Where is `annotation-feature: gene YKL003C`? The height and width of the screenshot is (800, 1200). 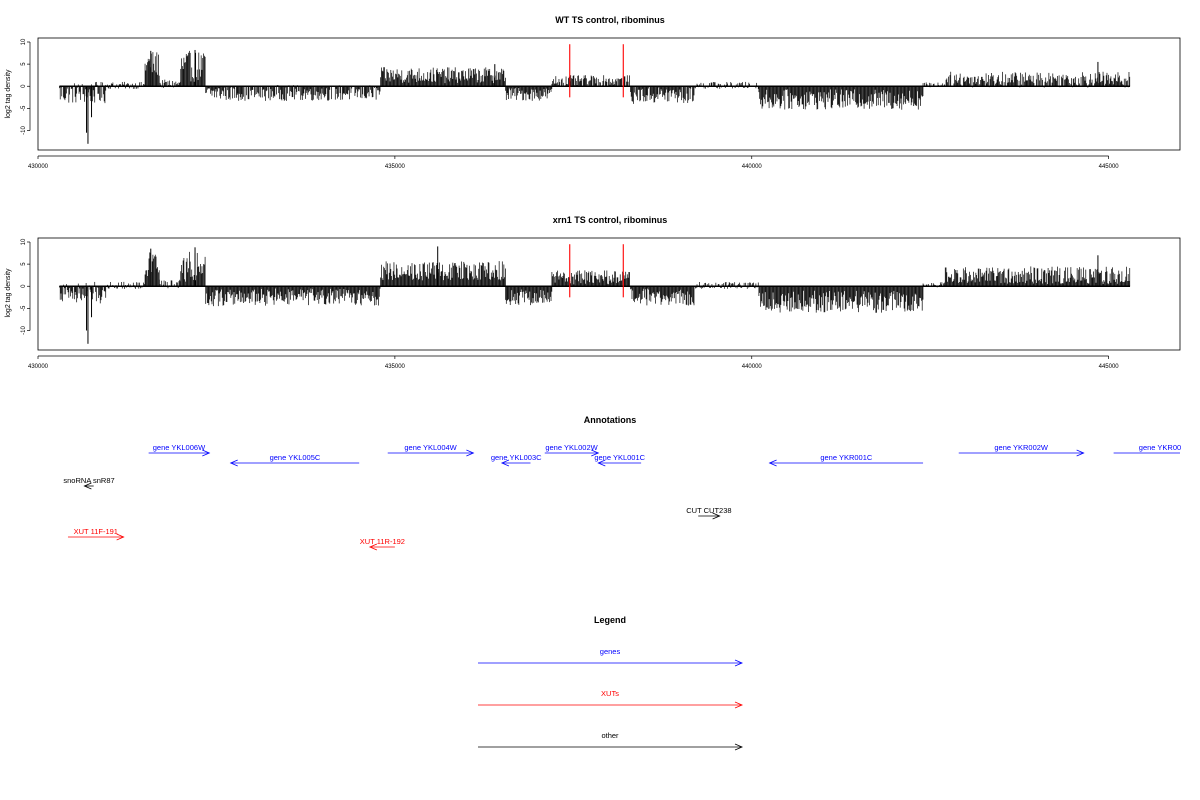 annotation-feature: gene YKL003C is located at coordinates (516, 460).